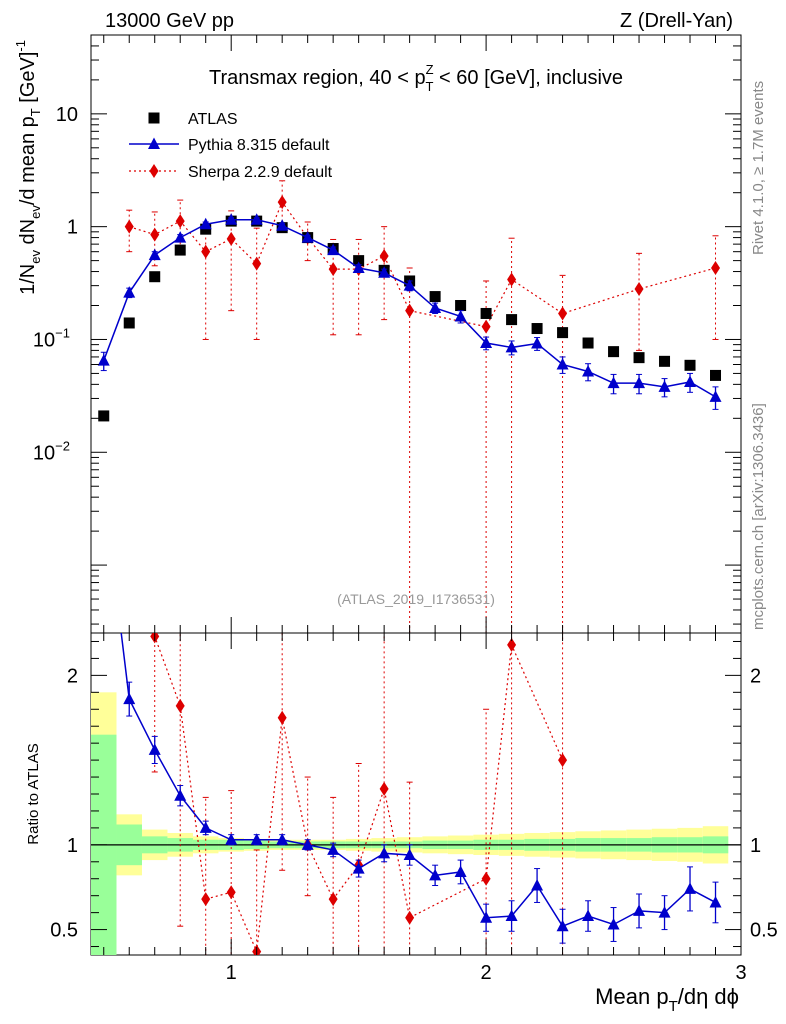 The image size is (786, 1024). I want to click on process-label: Z (Drell-Yan), so click(676, 21).